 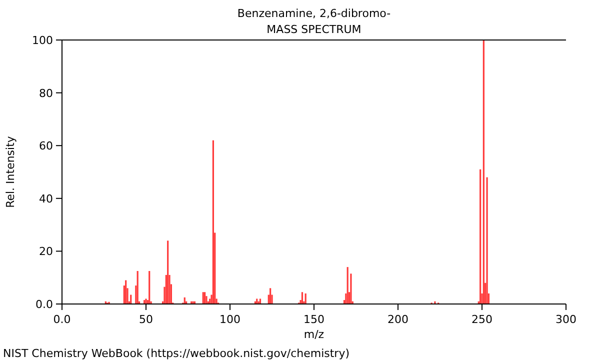 What do you see at coordinates (46, 93) in the screenshot?
I see `y-tick-label: 80` at bounding box center [46, 93].